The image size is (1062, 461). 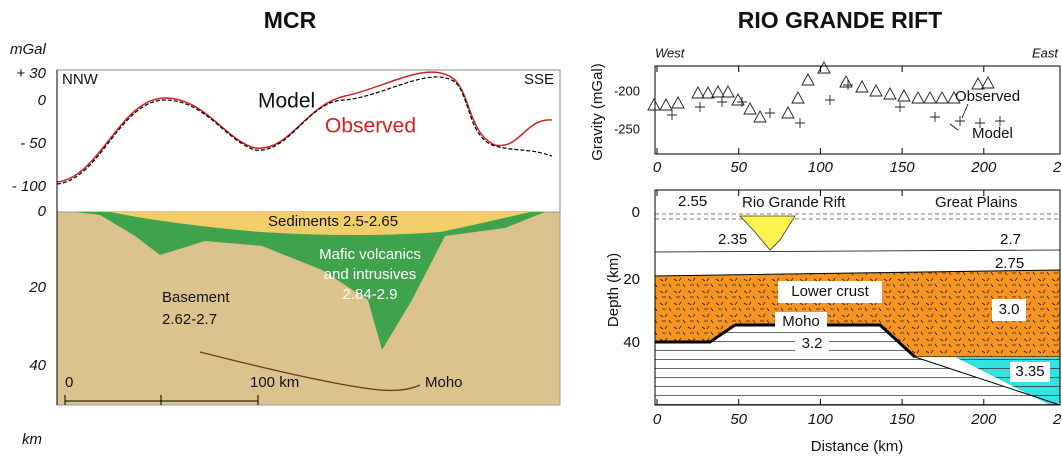 I want to click on moho-line, so click(x=310, y=371).